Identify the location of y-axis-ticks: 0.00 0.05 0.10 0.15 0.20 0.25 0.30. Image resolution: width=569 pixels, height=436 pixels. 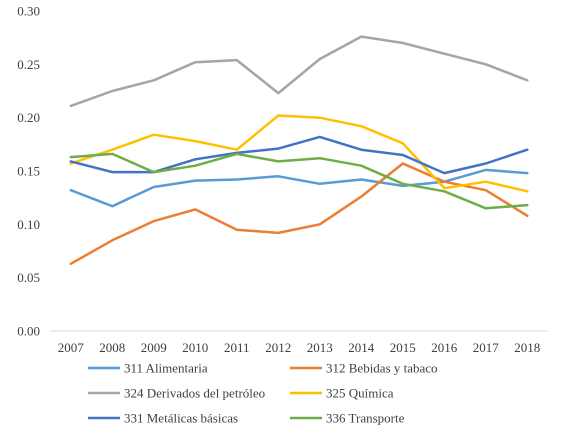
(28, 171).